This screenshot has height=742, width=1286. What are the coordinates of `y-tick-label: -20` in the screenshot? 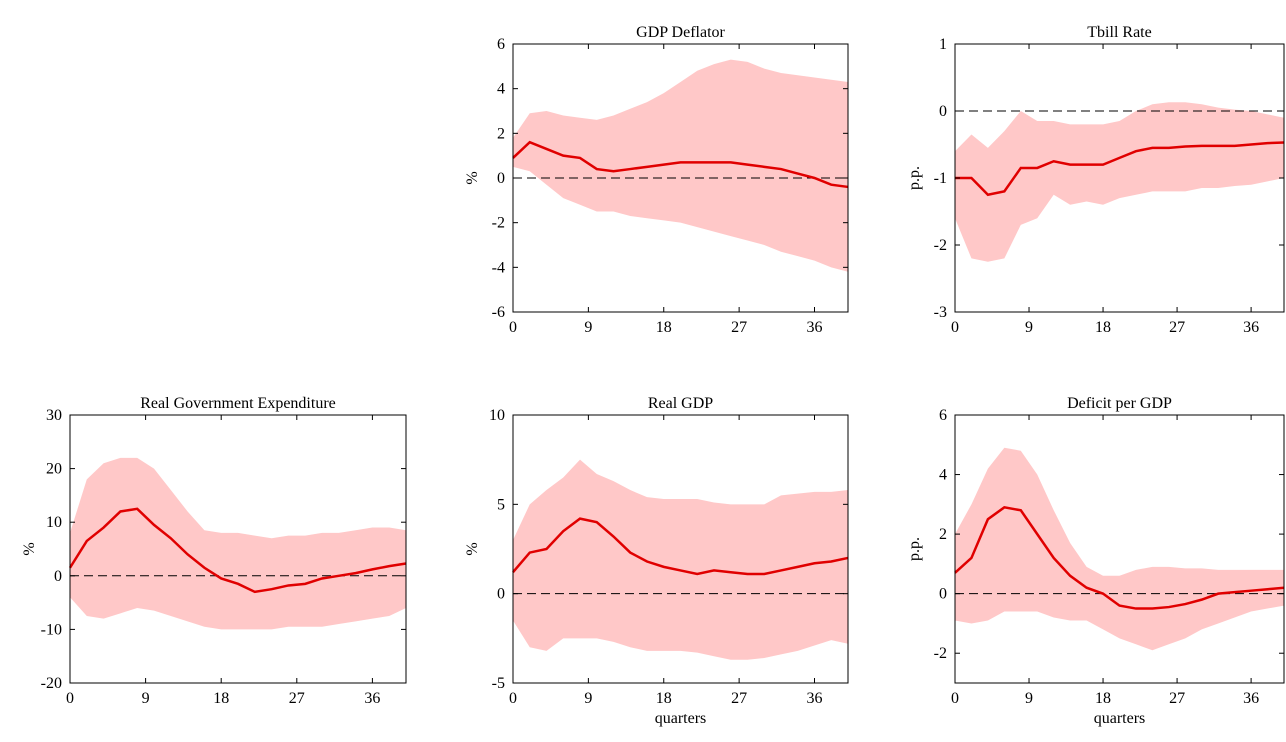 It's located at (51, 683).